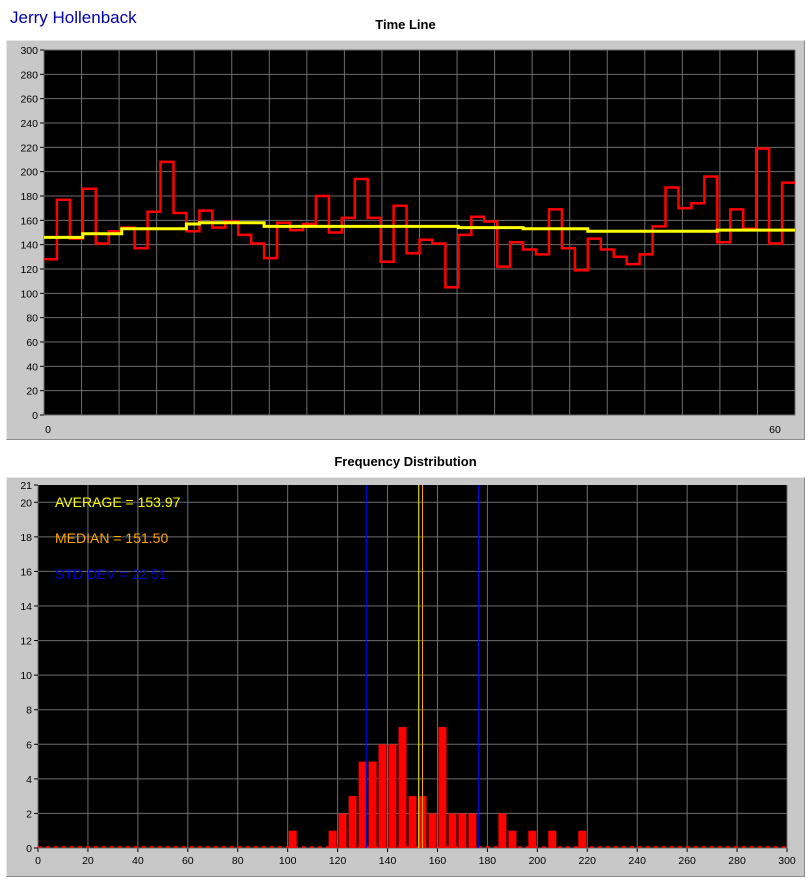  Describe the element at coordinates (338, 861) in the screenshot. I see `distribution-xtick-label: 120` at that location.